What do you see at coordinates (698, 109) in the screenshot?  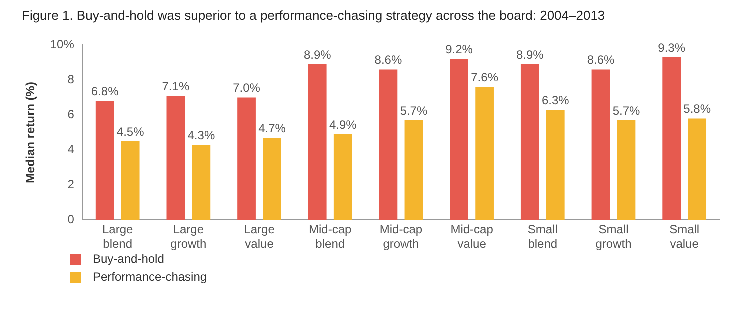 I see `data-label: 5.8%` at bounding box center [698, 109].